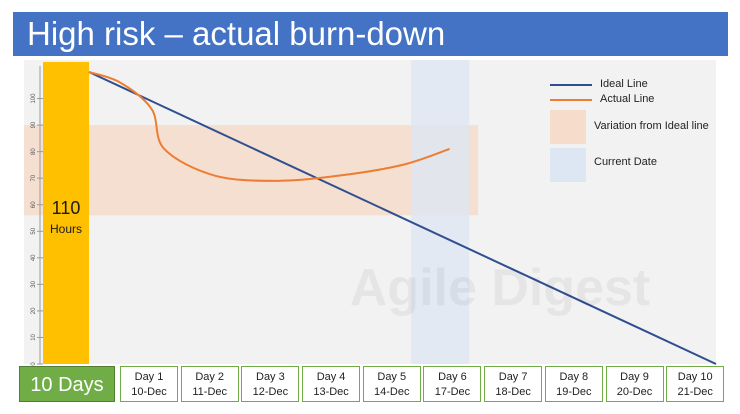 Image resolution: width=740 pixels, height=414 pixels. I want to click on day-date: 14-Dec, so click(392, 392).